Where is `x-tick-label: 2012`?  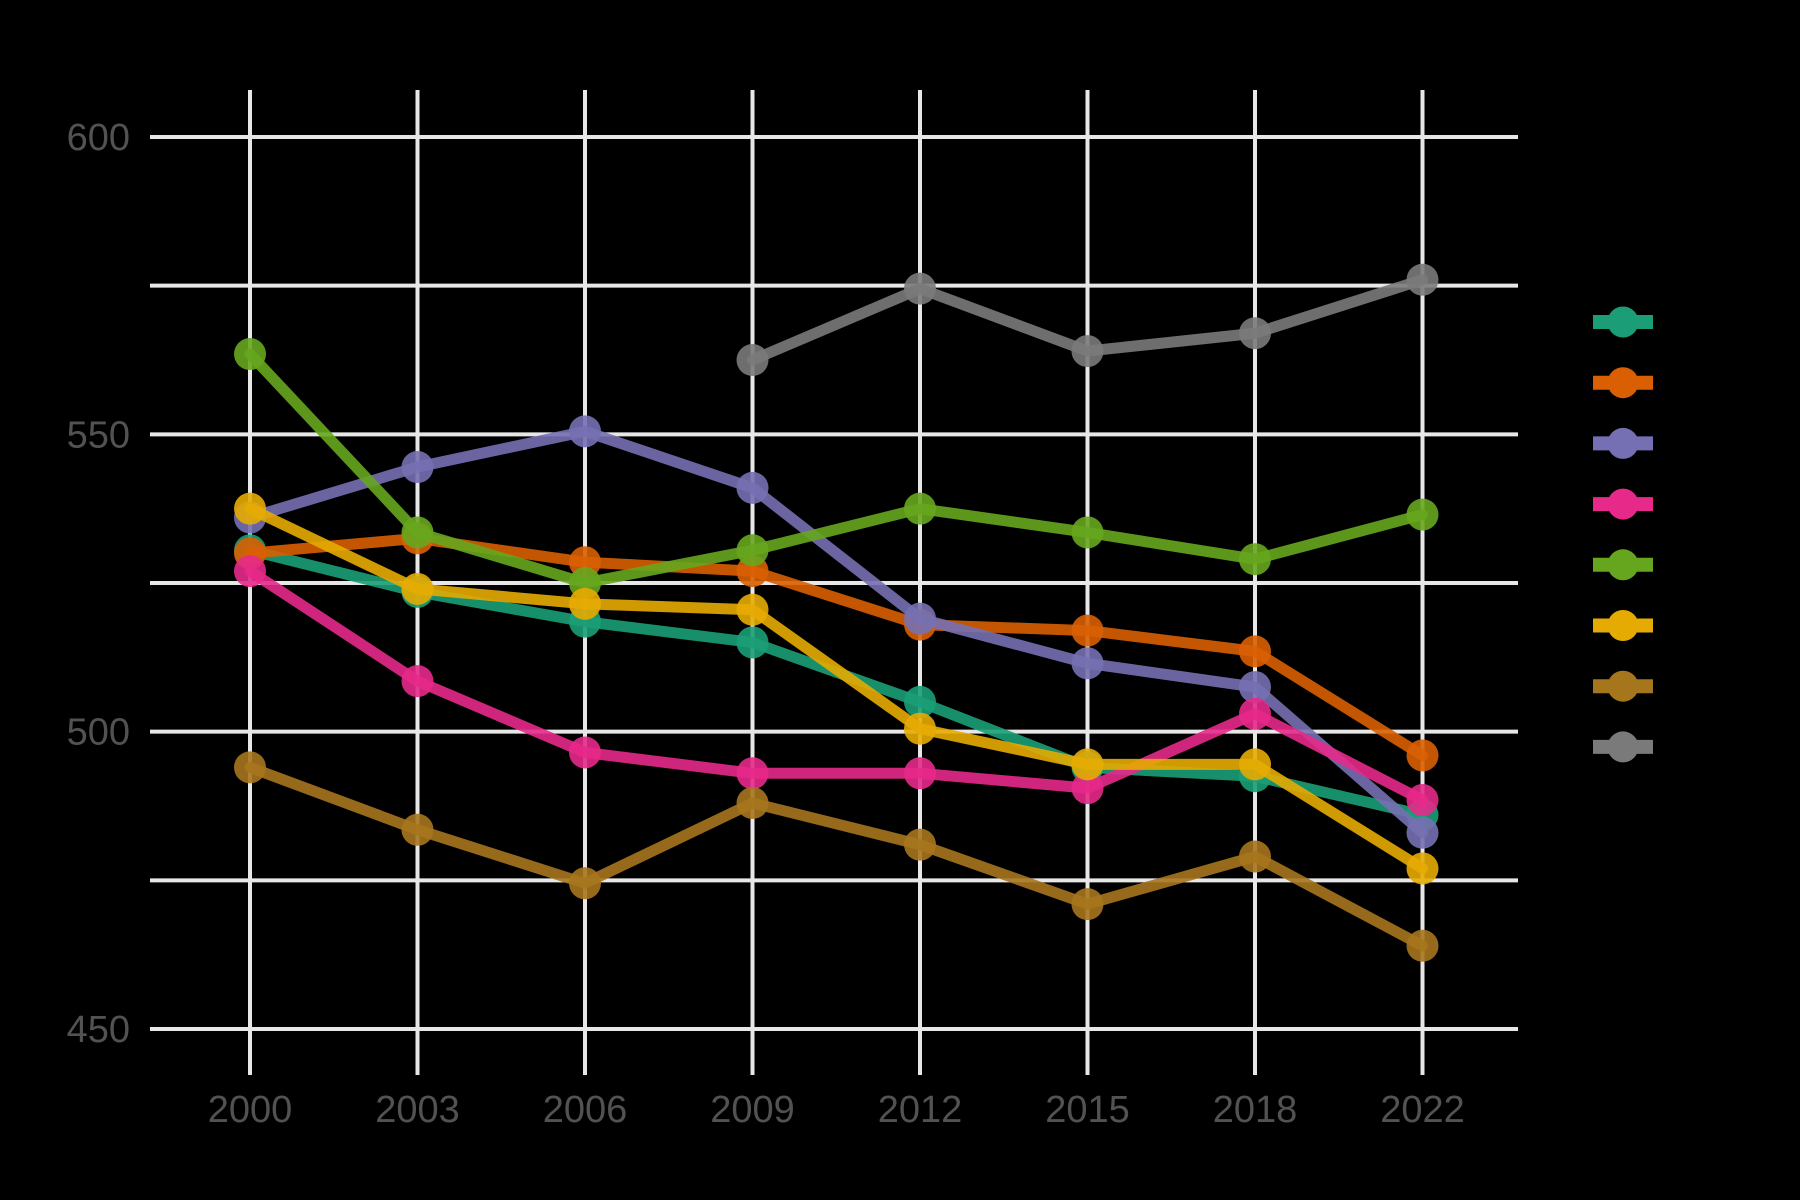
x-tick-label: 2012 is located at coordinates (920, 1110).